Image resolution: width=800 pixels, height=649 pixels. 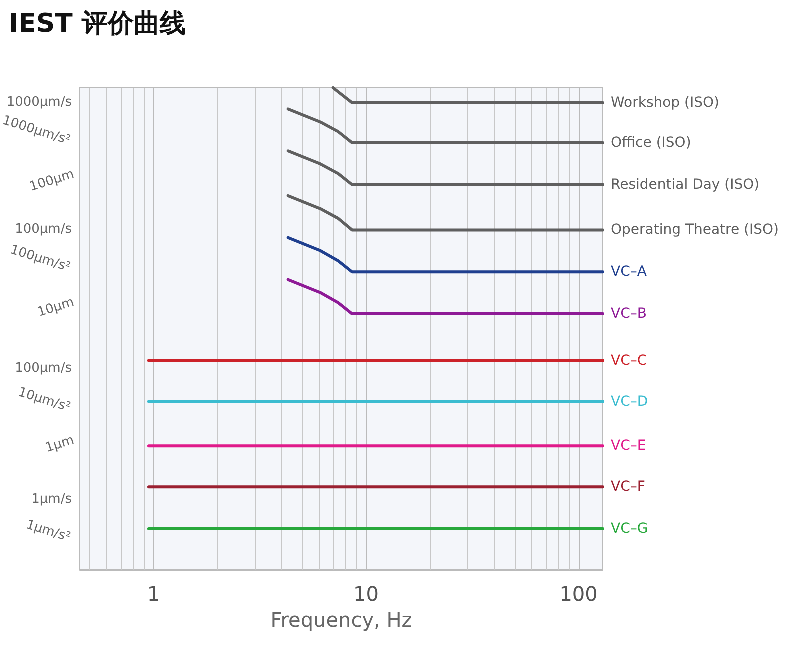 I want to click on x-tick-label: 100, so click(x=579, y=594).